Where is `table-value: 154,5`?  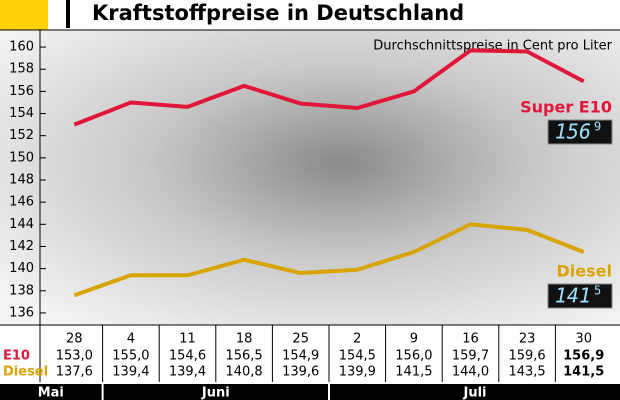 table-value: 154,5 is located at coordinates (357, 356).